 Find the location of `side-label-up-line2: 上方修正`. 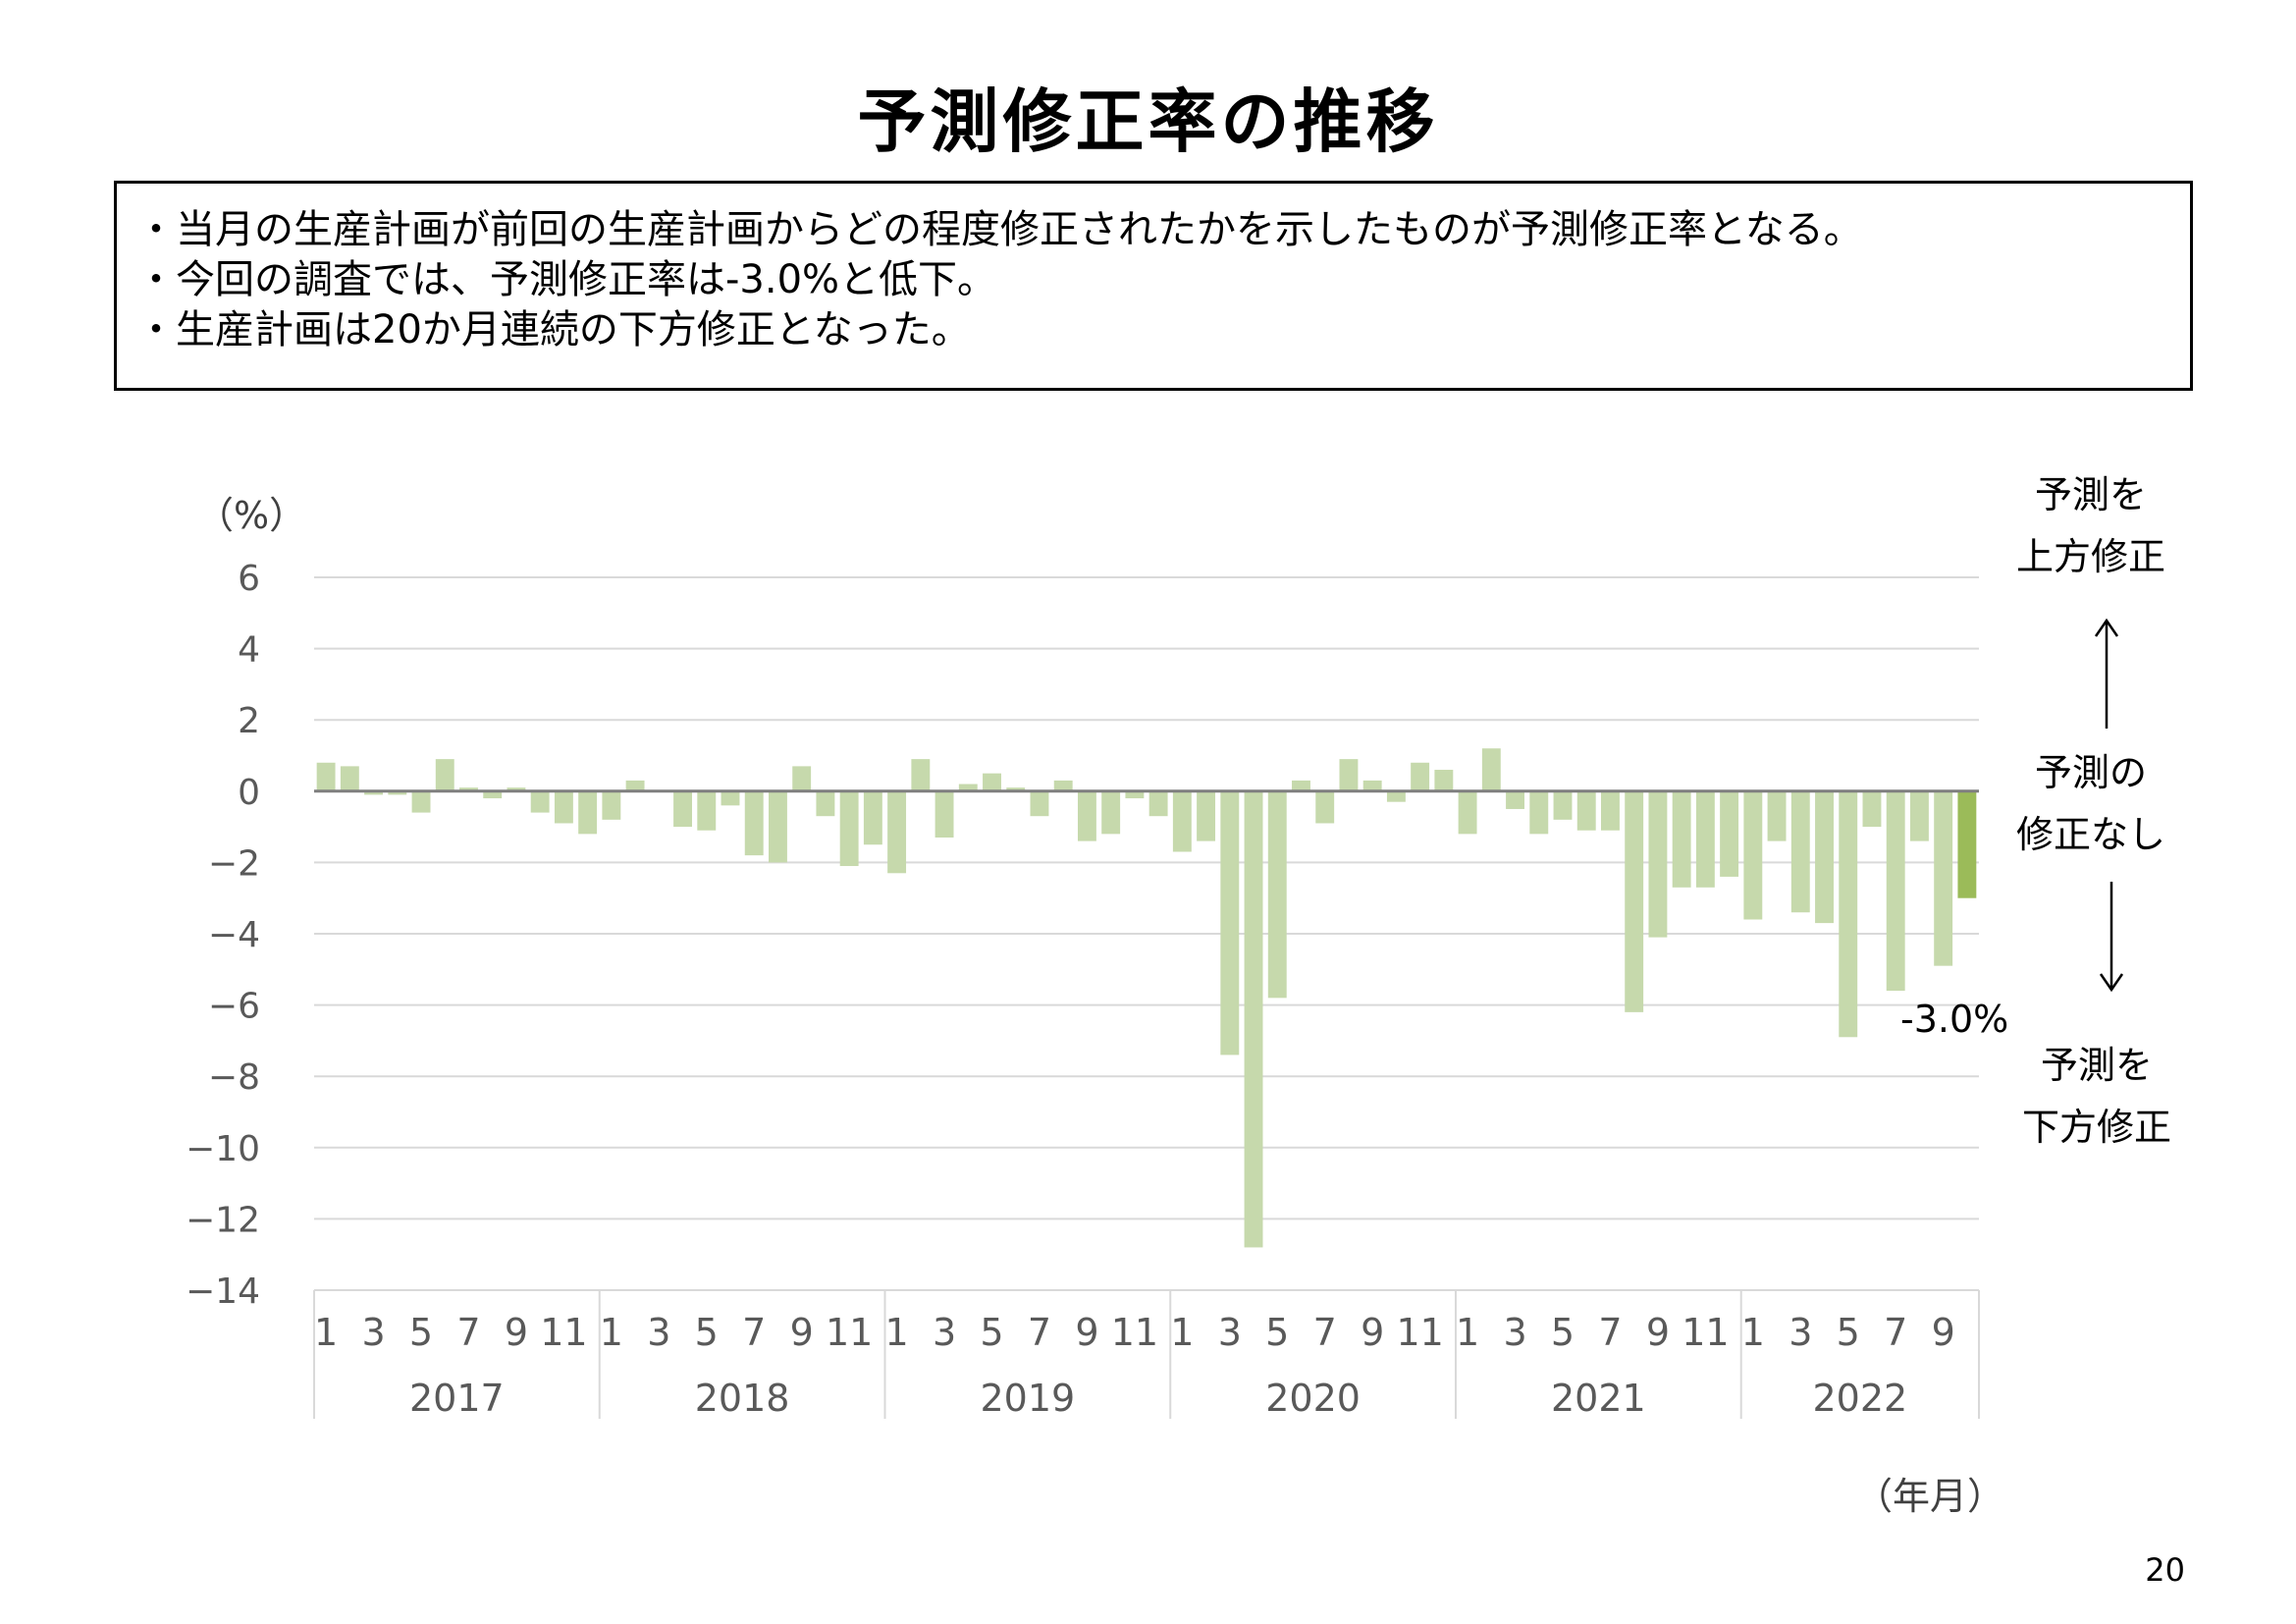

side-label-up-line2: 上方修正 is located at coordinates (2090, 556).